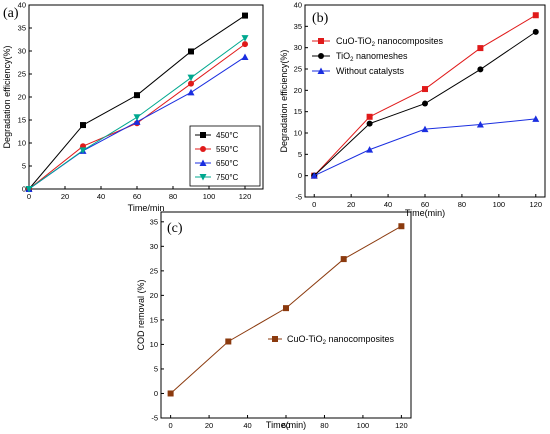 Image resolution: width=550 pixels, height=434 pixels. What do you see at coordinates (227, 135) in the screenshot?
I see `legend-label: 450°C` at bounding box center [227, 135].